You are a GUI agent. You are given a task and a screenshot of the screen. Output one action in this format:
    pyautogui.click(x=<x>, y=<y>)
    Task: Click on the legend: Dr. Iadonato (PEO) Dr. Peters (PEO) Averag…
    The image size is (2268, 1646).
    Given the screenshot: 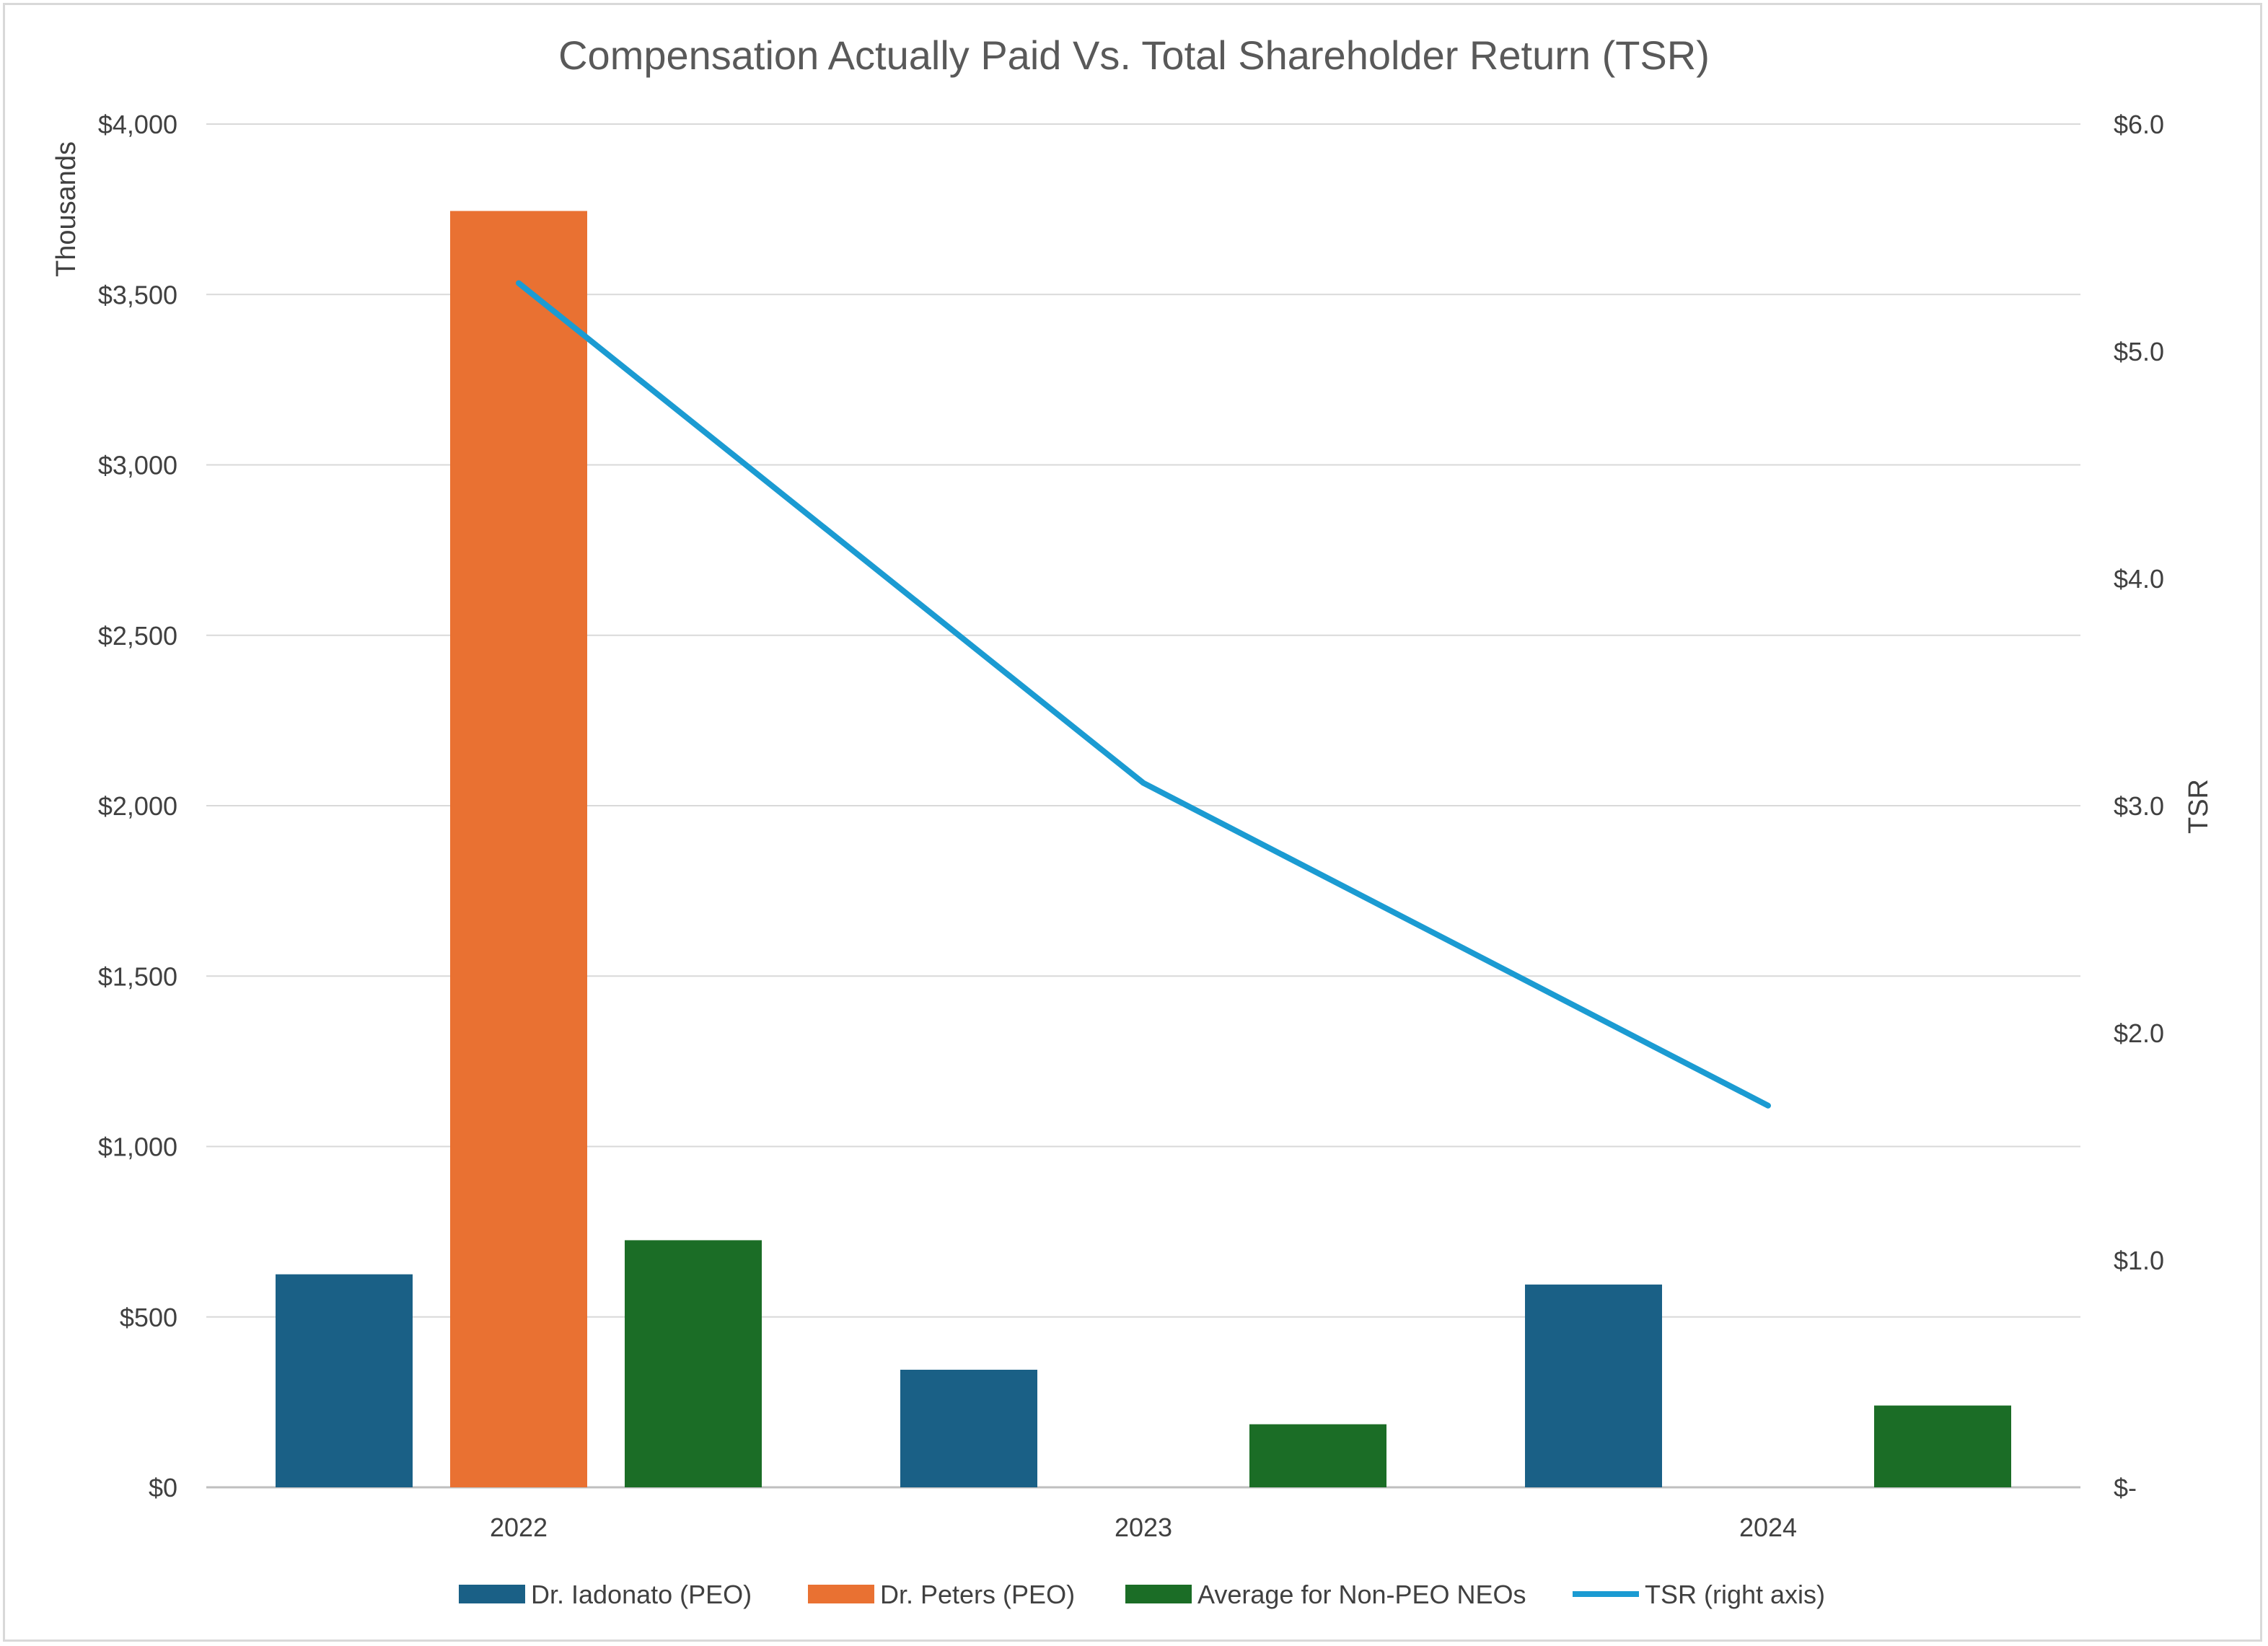 What is the action you would take?
    pyautogui.click(x=1142, y=1594)
    